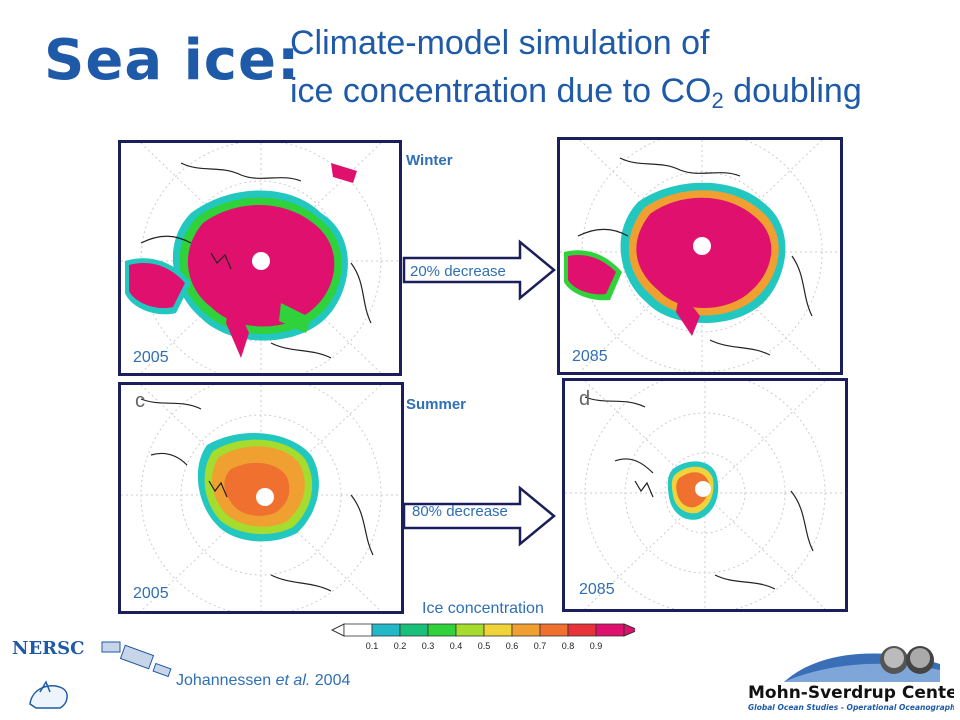  I want to click on map-winter-2005-graphic, so click(260, 258).